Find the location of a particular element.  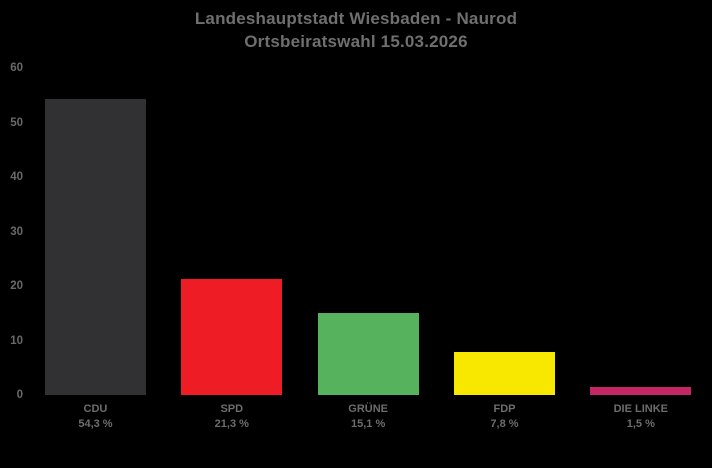

category-label-cdu: CDU is located at coordinates (95, 409).